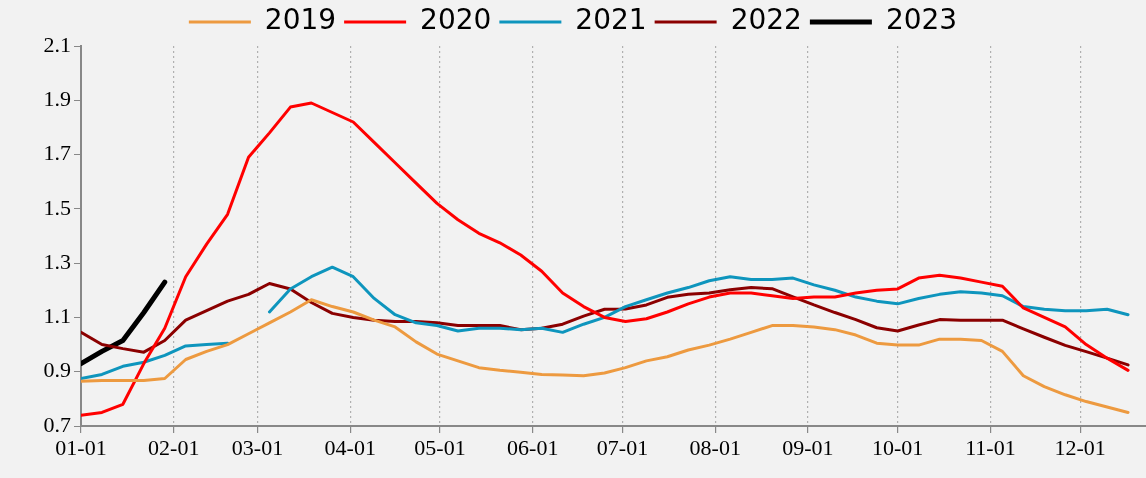  Describe the element at coordinates (174, 447) in the screenshot. I see `x-tick-label: 02-01` at that location.